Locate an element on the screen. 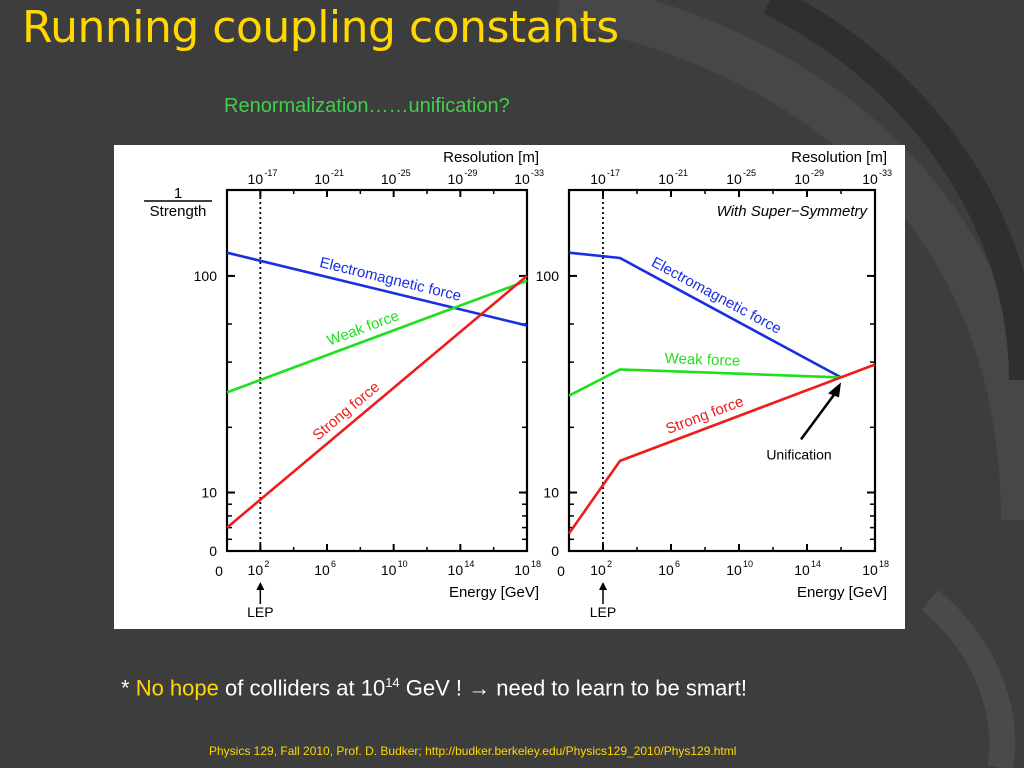 The width and height of the screenshot is (1024, 768). chart2-x2-tick-label: 10 -33 is located at coordinates (877, 177).